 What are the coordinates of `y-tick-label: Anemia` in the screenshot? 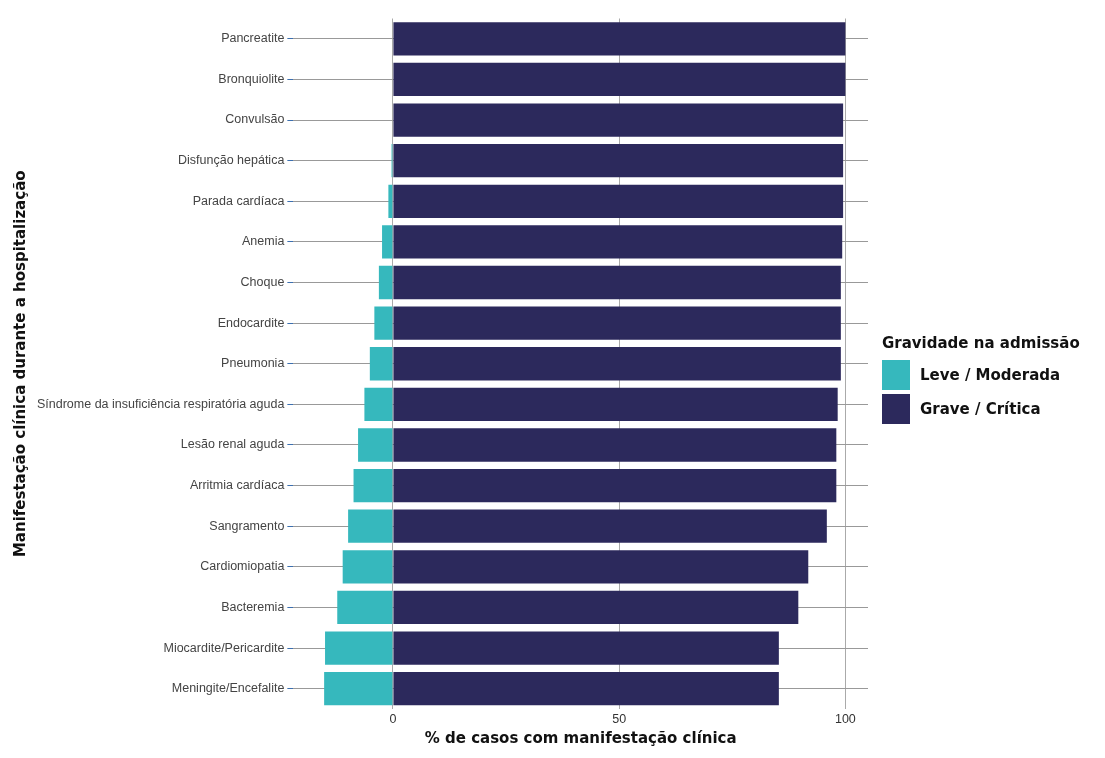 It's located at (263, 241).